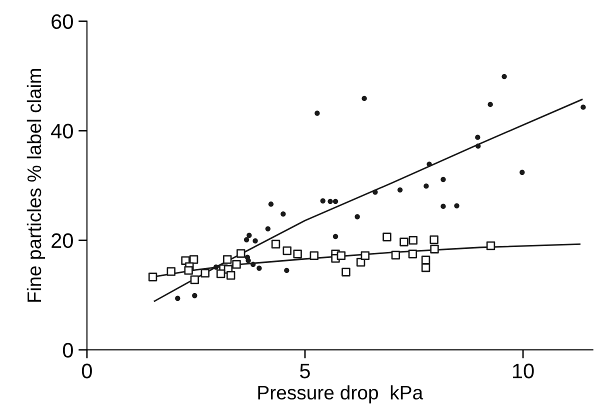 This screenshot has width=608, height=416. What do you see at coordinates (62, 131) in the screenshot?
I see `y-tick-label: 40` at bounding box center [62, 131].